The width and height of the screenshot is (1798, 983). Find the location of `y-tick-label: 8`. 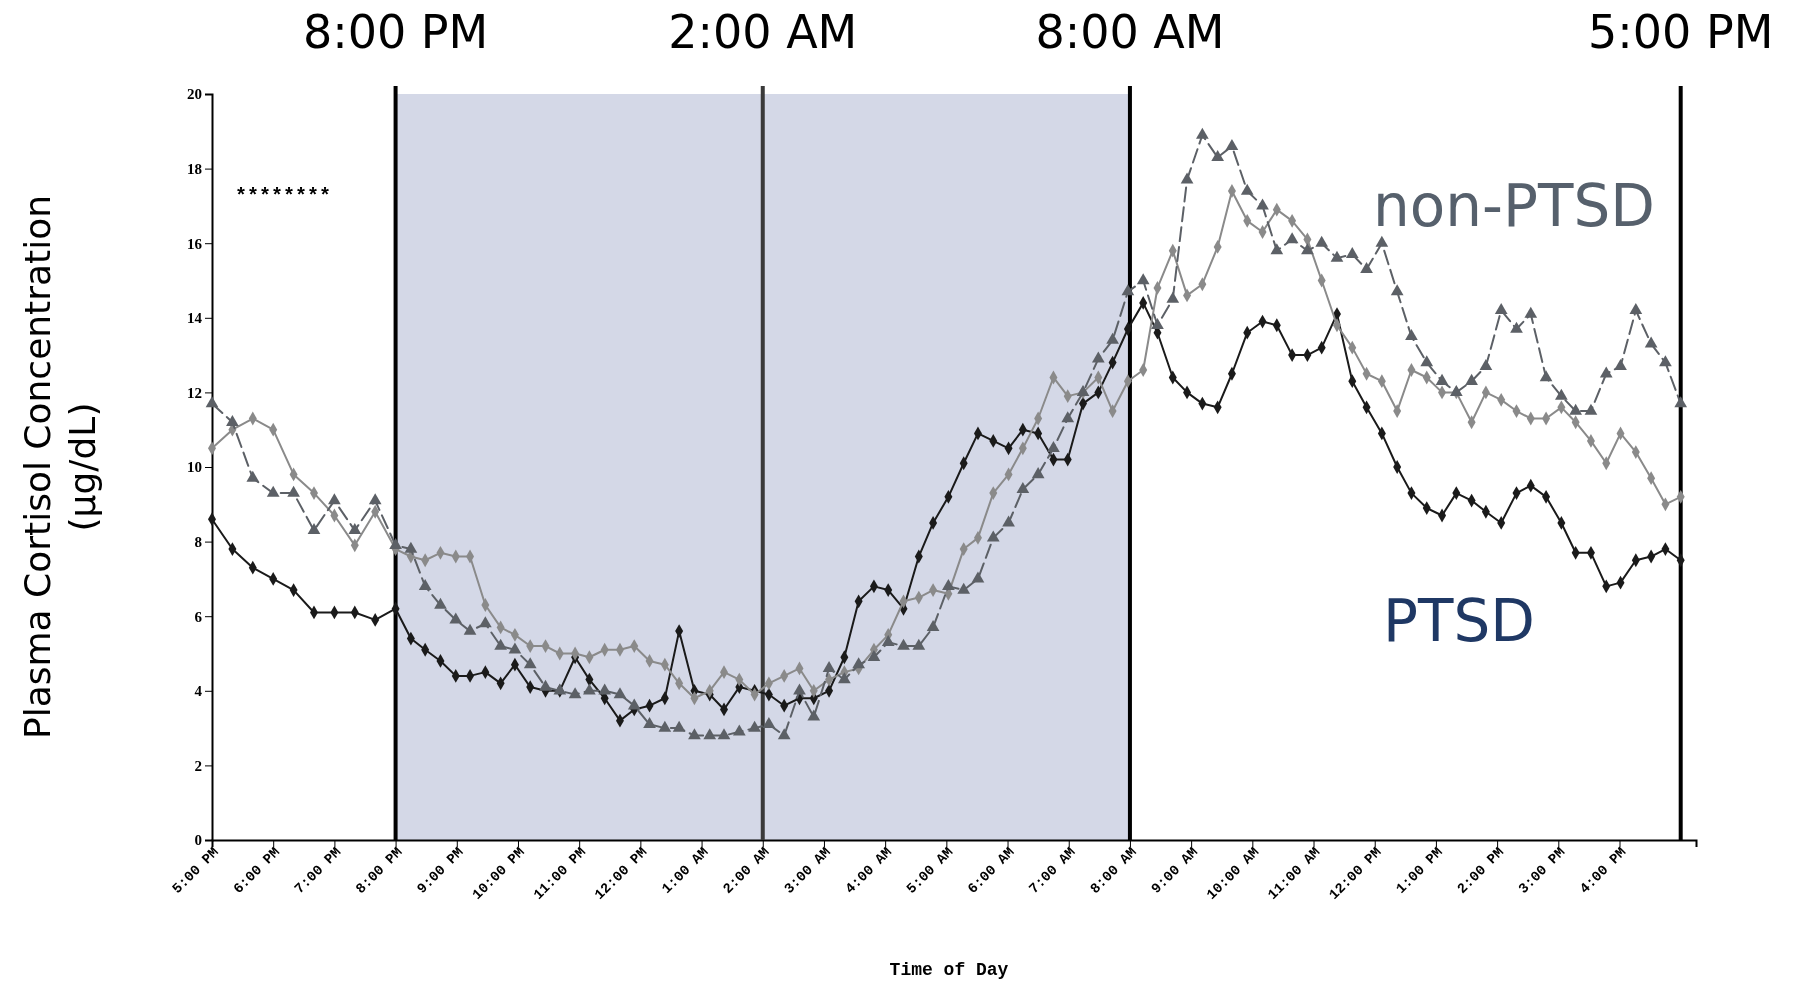

y-tick-label: 8 is located at coordinates (198, 541).